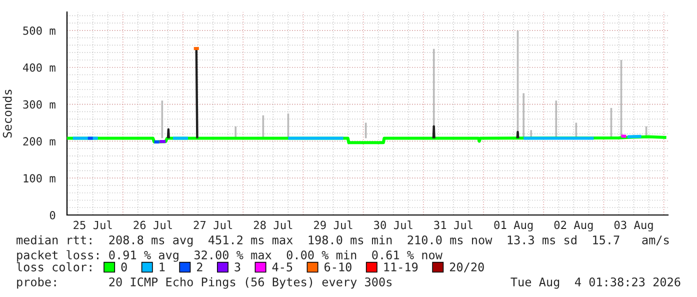 The image size is (697, 297). Describe the element at coordinates (39, 67) in the screenshot. I see `y-tick-label: 400 m` at that location.